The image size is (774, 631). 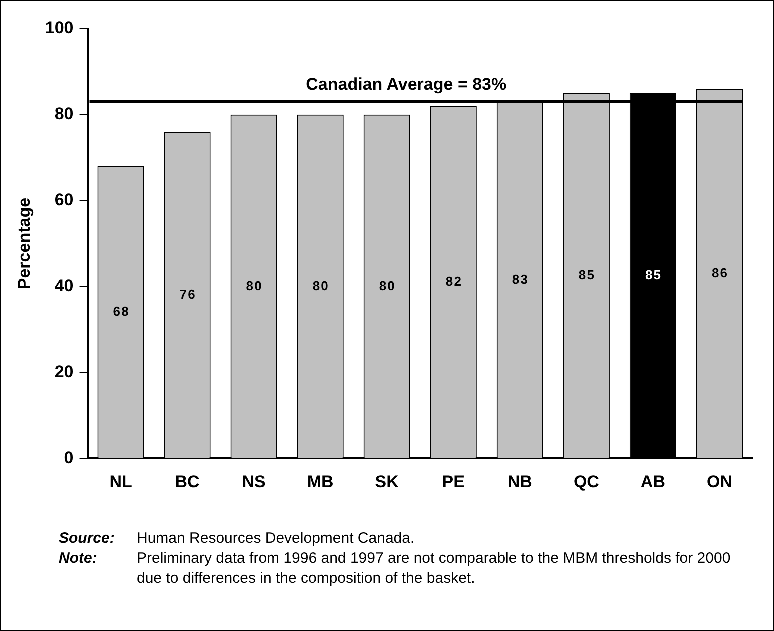 I want to click on y-tick-label: 100, so click(x=59, y=28).